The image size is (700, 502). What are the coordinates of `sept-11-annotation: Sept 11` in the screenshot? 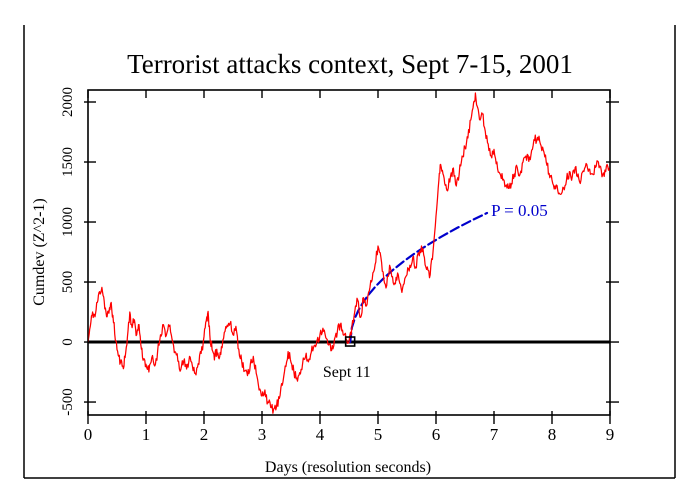 It's located at (347, 372).